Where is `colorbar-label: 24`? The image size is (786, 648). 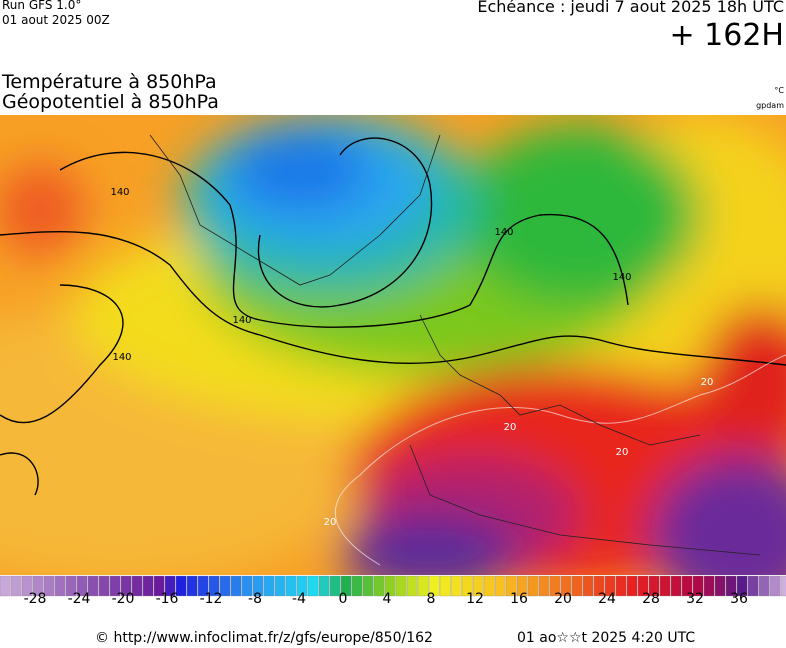 colorbar-label: 24 is located at coordinates (607, 598).